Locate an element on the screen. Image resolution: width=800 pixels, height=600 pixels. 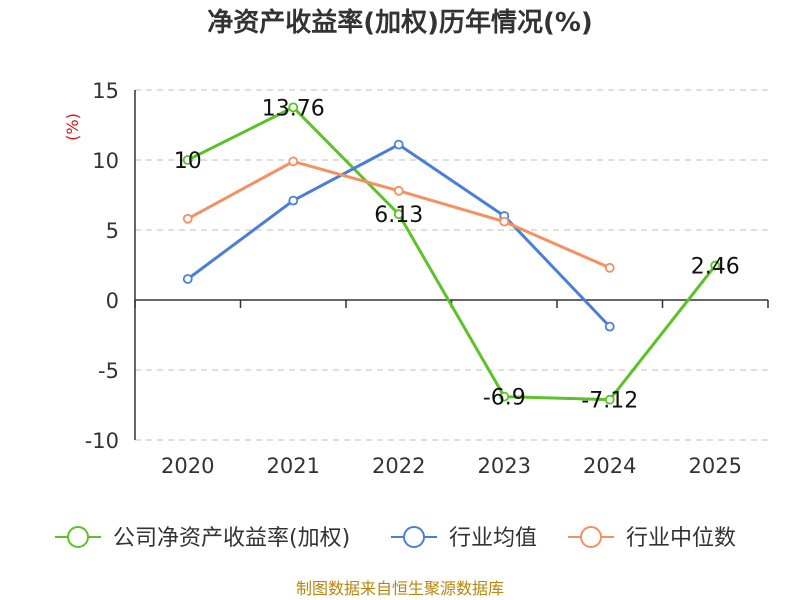
data-label: 6.13 is located at coordinates (398, 215).